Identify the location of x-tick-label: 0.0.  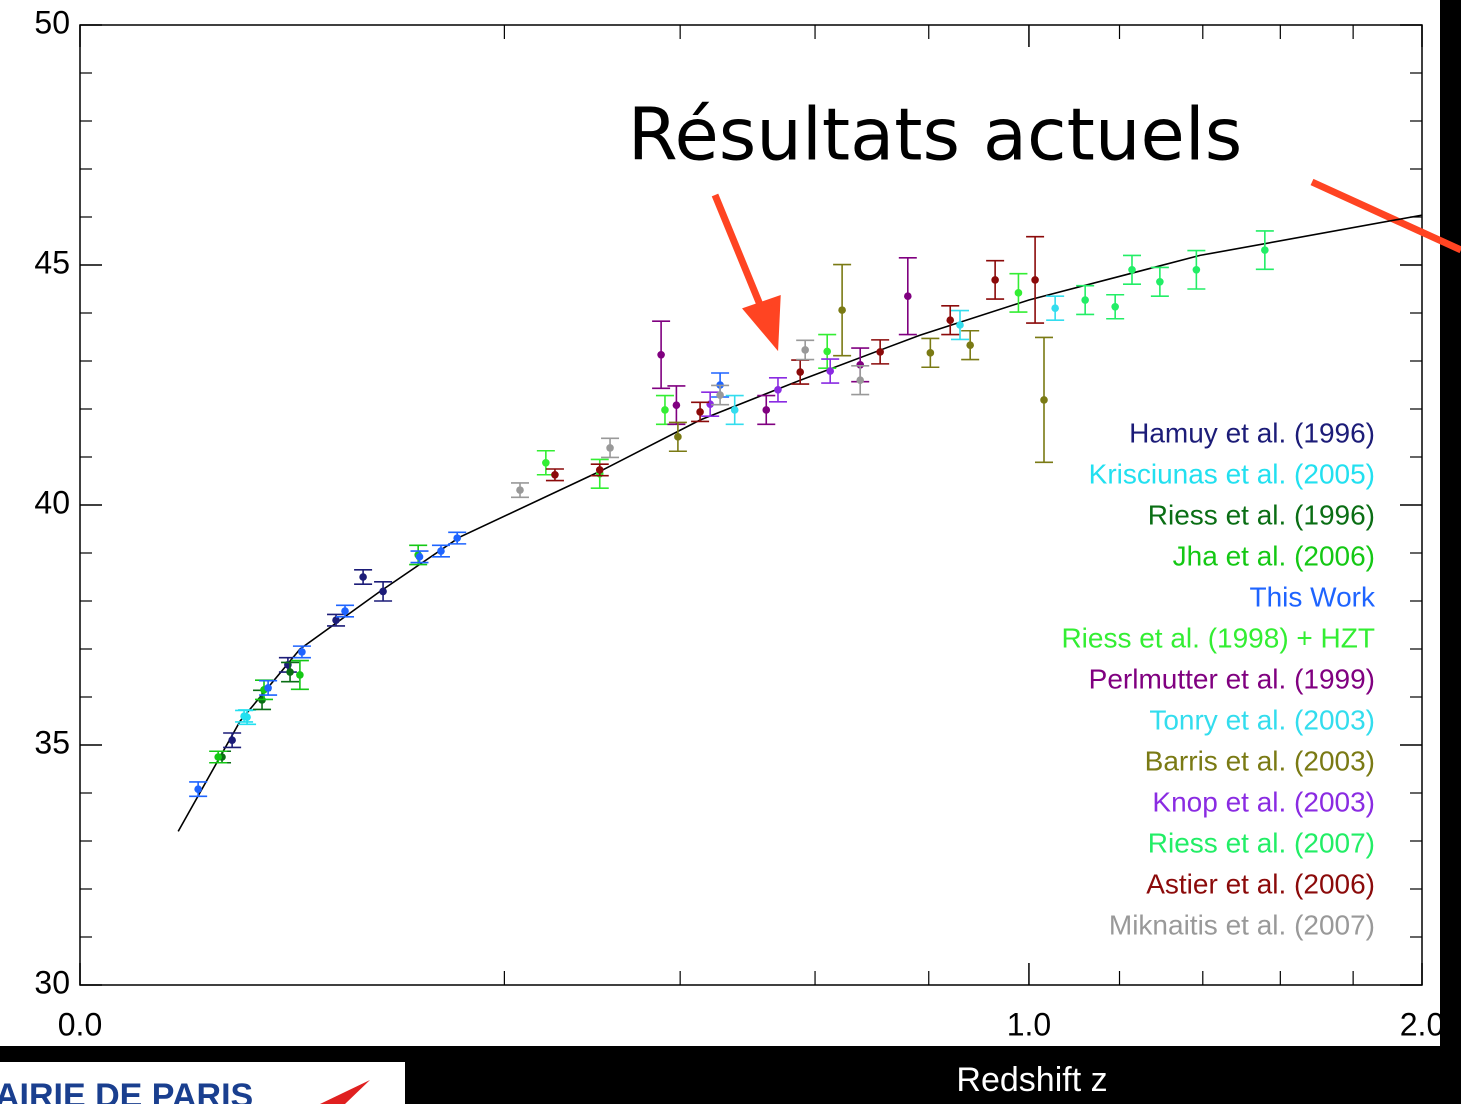
(80, 1024).